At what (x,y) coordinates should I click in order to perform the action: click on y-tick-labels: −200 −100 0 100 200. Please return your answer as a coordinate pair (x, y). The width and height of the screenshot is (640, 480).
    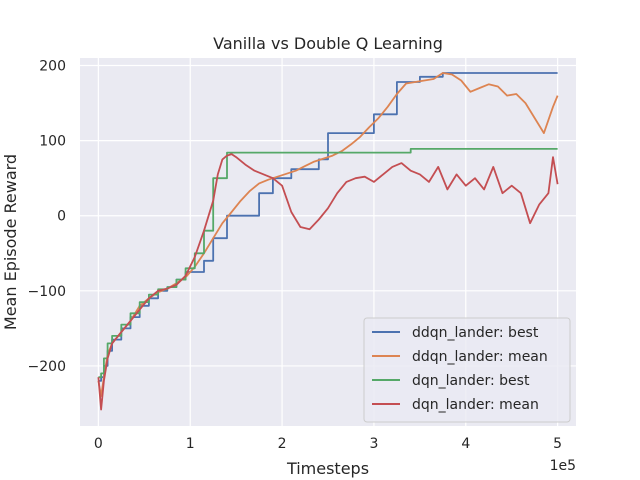
    Looking at the image, I should click on (47, 217).